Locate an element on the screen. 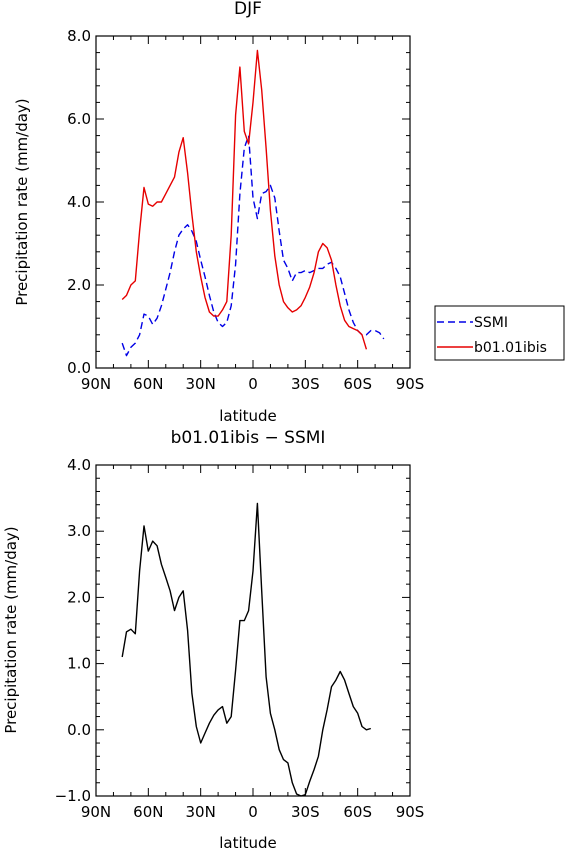  legend: SSMI b01.01ibis is located at coordinates (499, 333).